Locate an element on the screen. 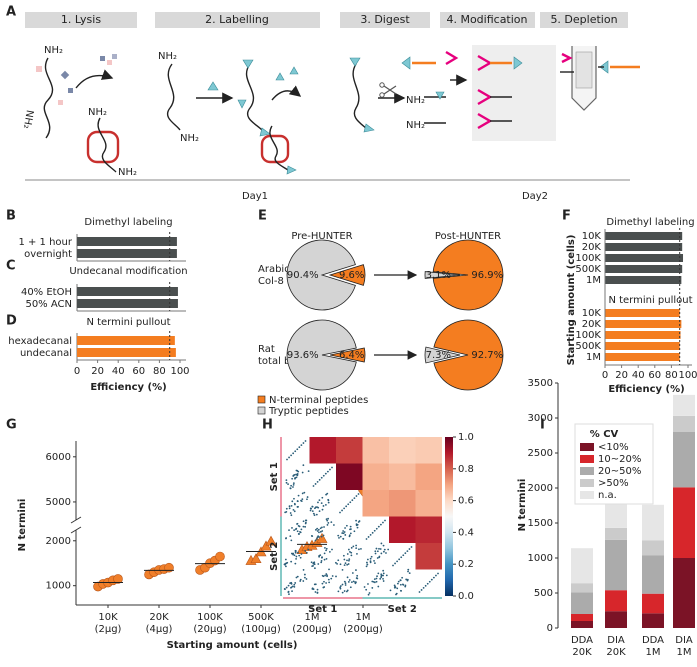 The width and height of the screenshot is (697, 667). column-title: Pre-HUNTER is located at coordinates (321, 236).